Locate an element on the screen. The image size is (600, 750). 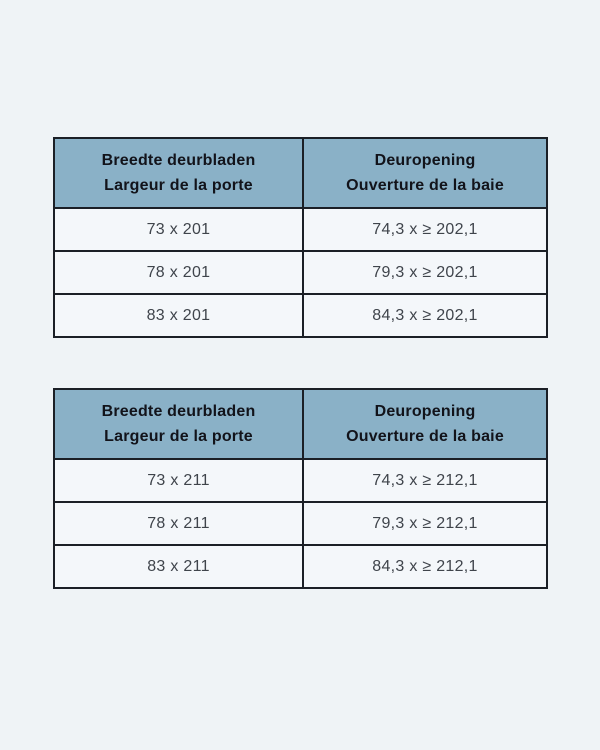
table-row: 73 x 211 74,3 x ≥ 212,1 is located at coordinates (300, 480).